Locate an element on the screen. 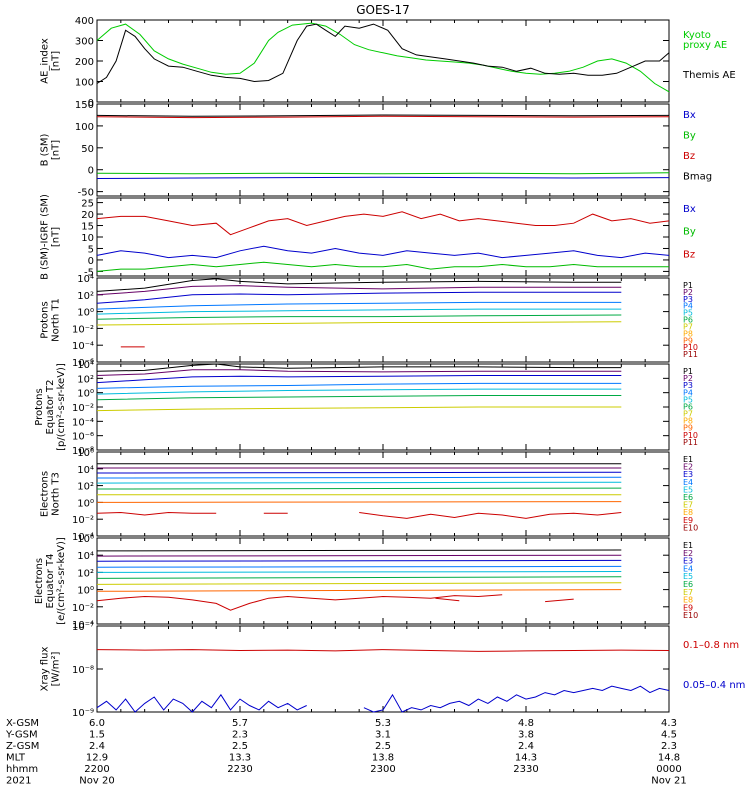  y-axis-label: AE_index is located at coordinates (45, 61).